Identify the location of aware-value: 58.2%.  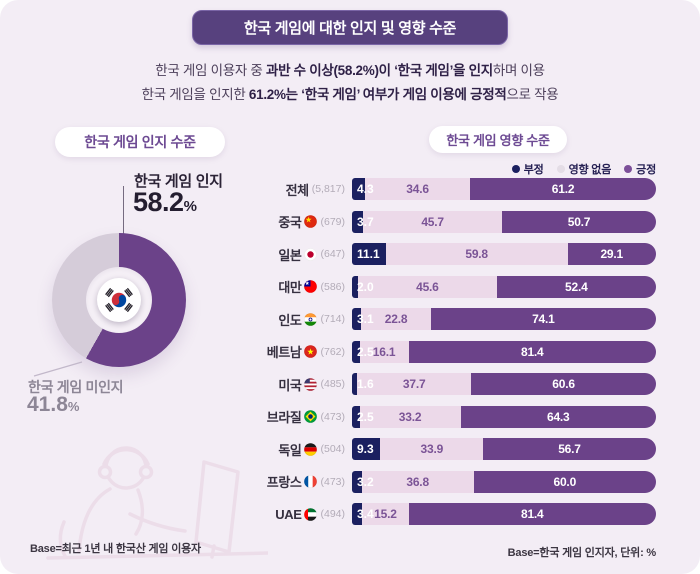
(165, 202).